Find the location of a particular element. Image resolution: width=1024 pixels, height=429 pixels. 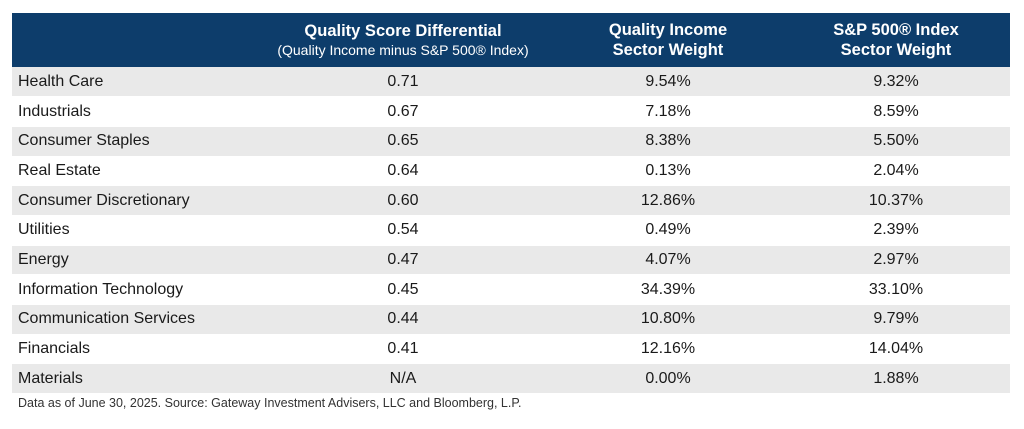

sp500-weight: 8.59% is located at coordinates (896, 111).